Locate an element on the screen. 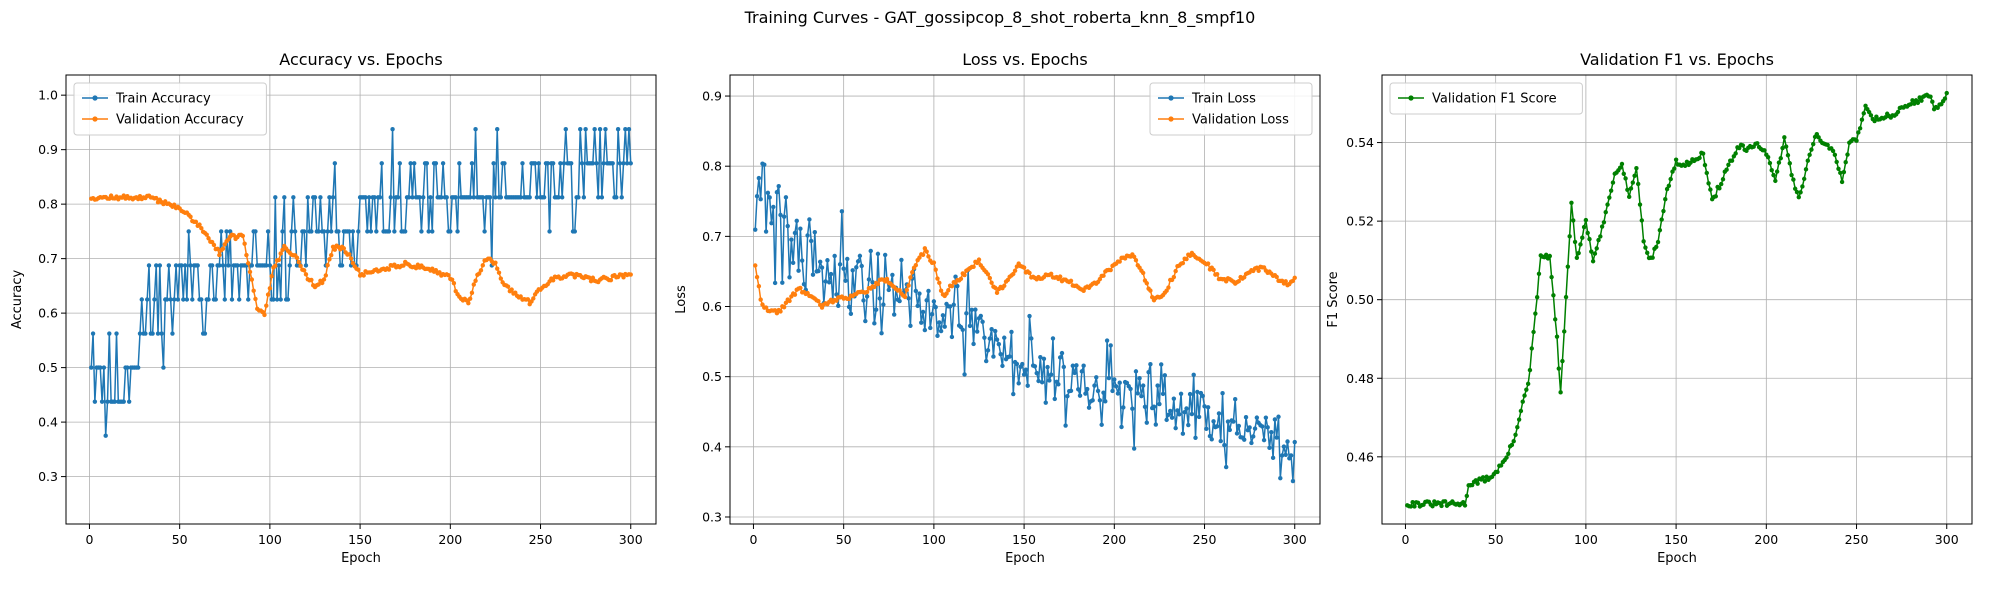 The height and width of the screenshot is (600, 2000). x-axis-label: Epoch is located at coordinates (361, 558).